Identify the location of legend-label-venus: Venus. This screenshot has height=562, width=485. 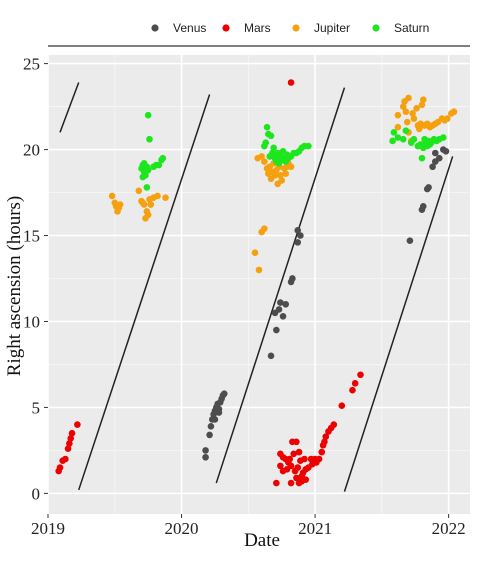
(189, 28).